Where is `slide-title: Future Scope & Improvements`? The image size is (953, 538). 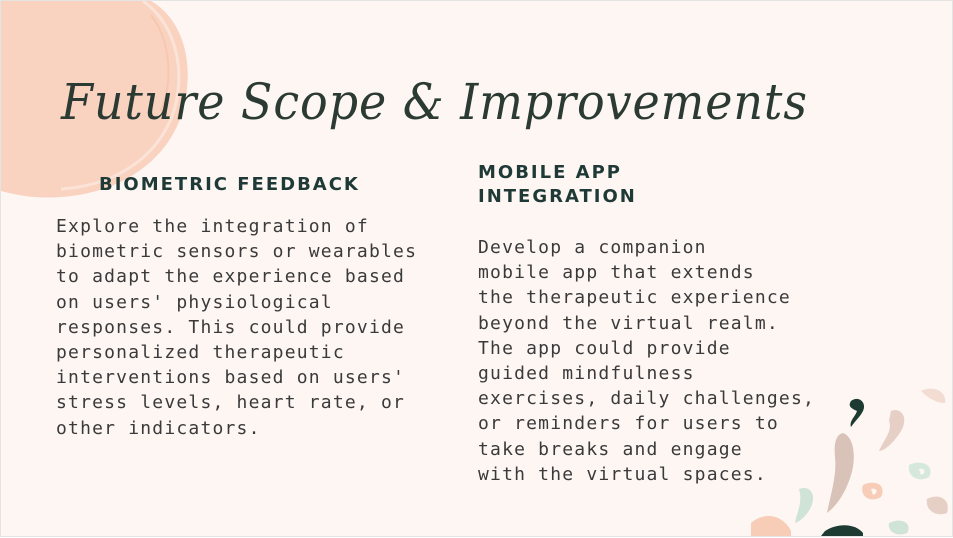 slide-title: Future Scope & Improvements is located at coordinates (434, 102).